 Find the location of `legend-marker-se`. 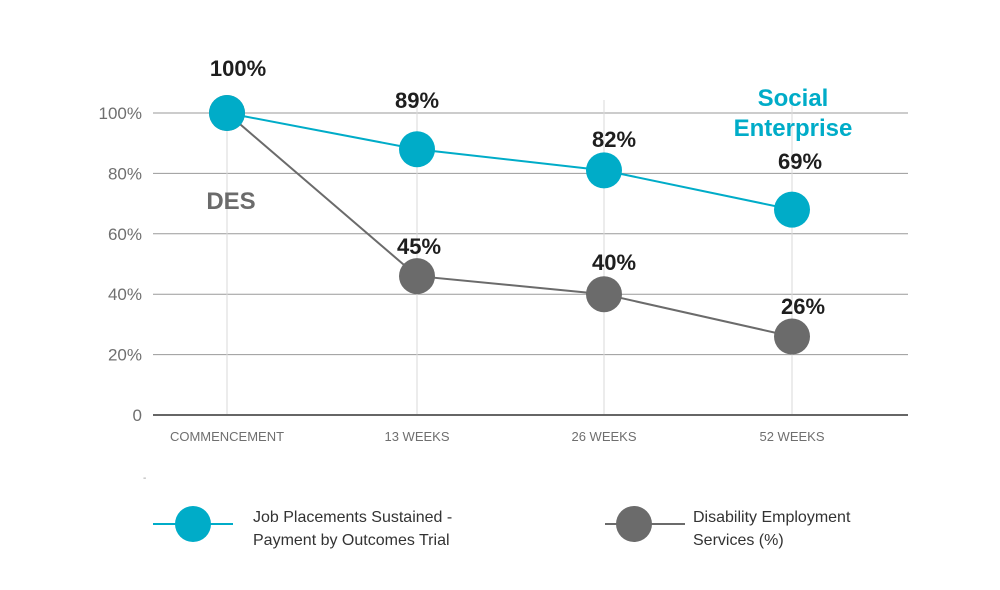

legend-marker-se is located at coordinates (193, 524).